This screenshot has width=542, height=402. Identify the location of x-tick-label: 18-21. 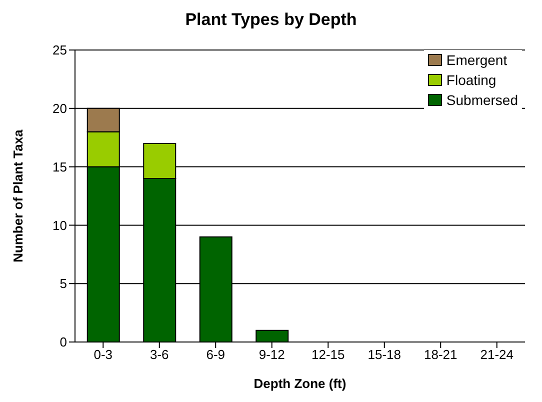
(441, 354).